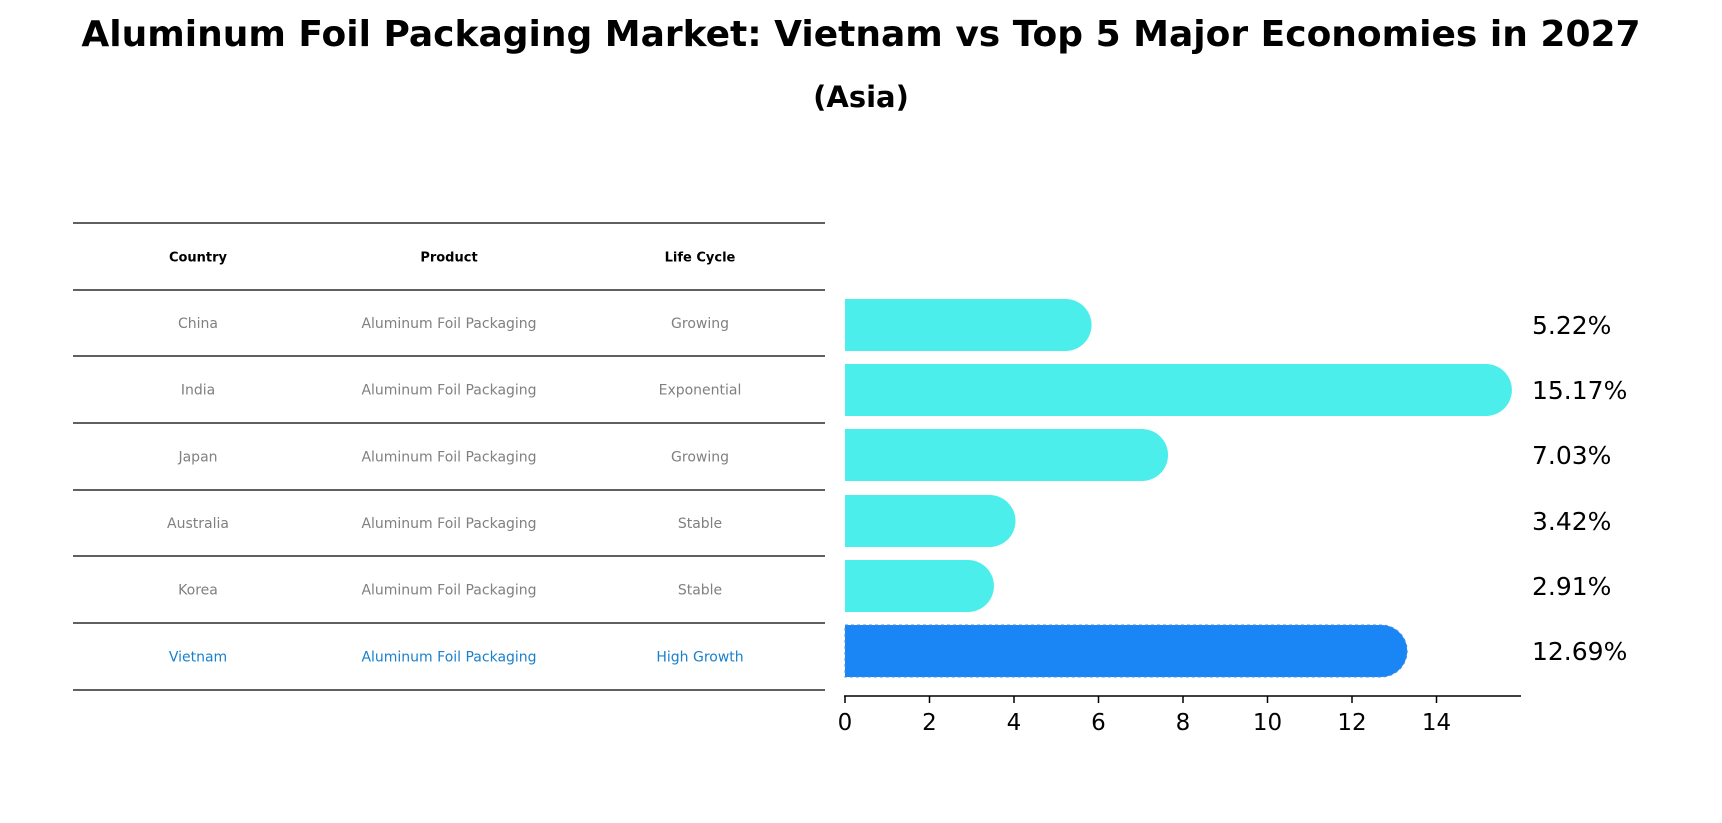  I want to click on value-label: 5.22%, so click(1571, 325).